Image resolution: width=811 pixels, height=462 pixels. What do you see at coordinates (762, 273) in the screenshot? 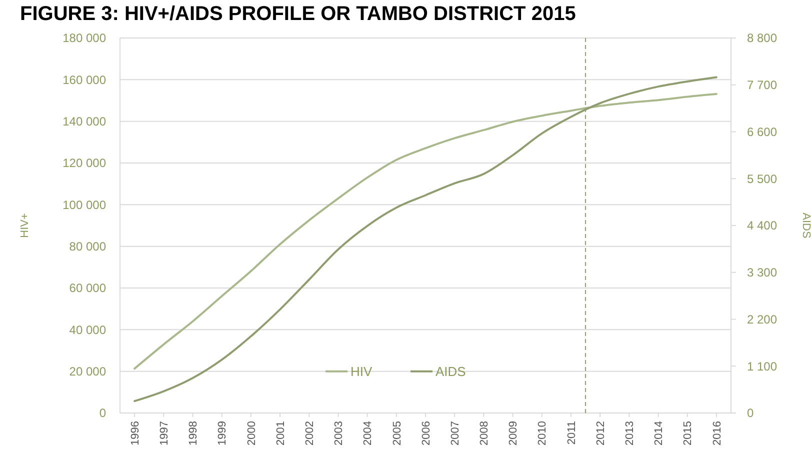
I see `y2-tick-label: 3 300` at bounding box center [762, 273].